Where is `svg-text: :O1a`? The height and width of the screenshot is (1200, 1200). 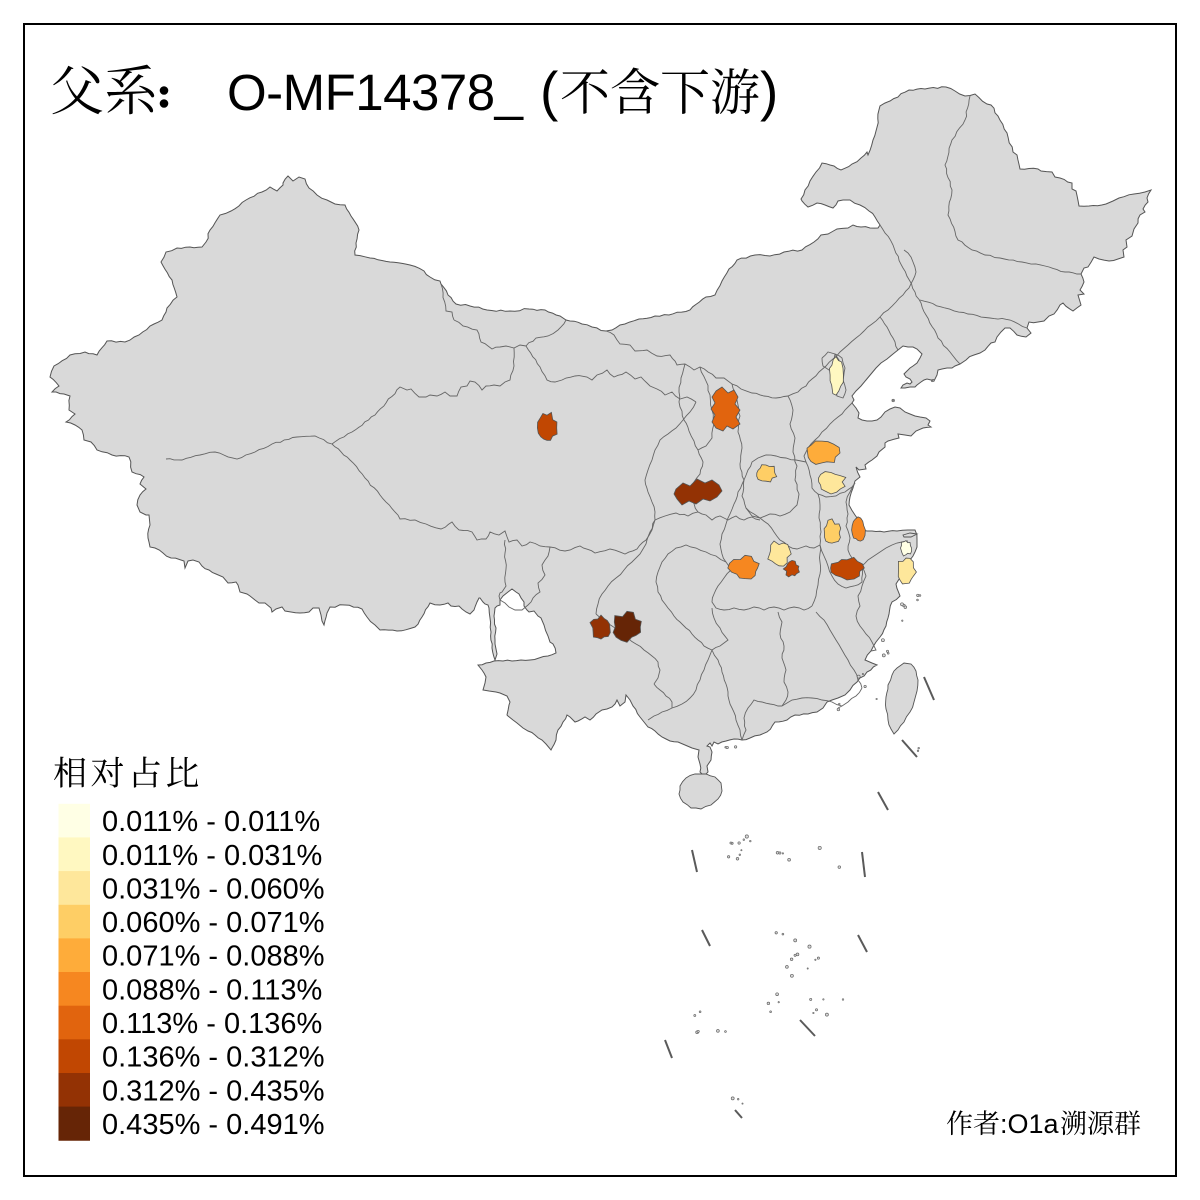 svg-text: :O1a is located at coordinates (1030, 1124).